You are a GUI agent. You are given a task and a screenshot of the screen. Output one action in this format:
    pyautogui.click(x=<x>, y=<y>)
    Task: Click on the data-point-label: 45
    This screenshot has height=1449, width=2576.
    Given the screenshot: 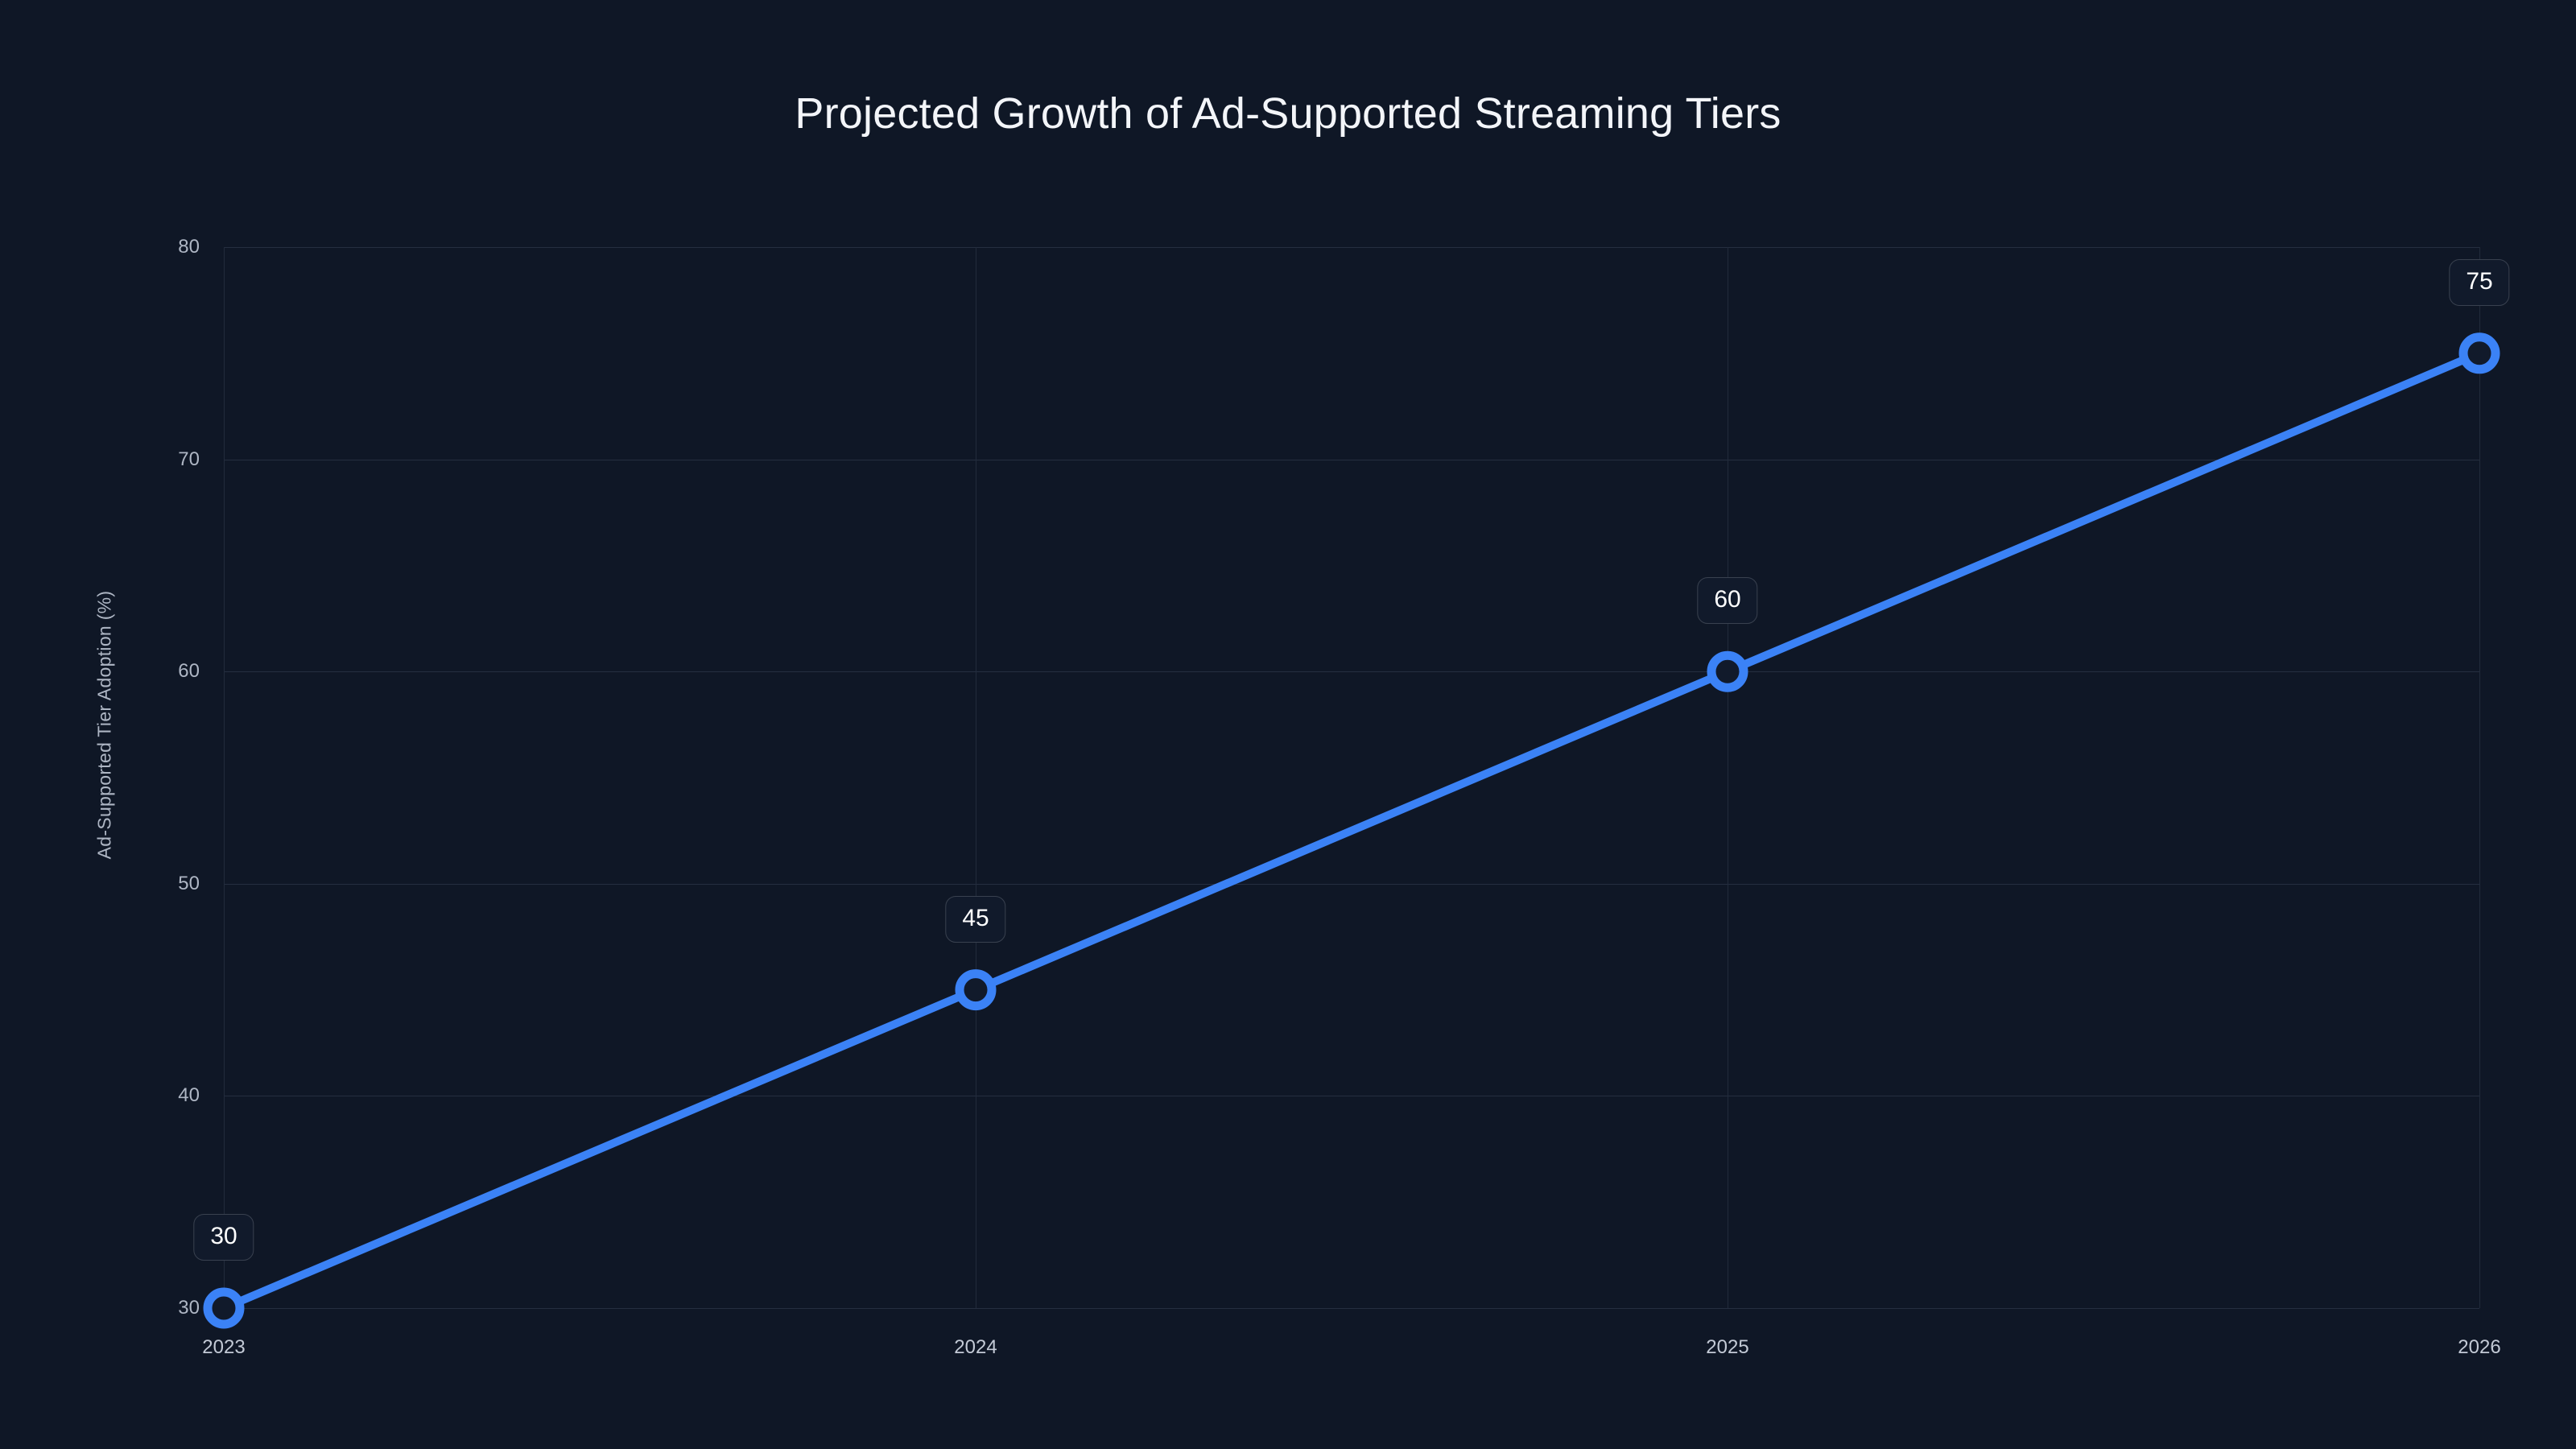 What is the action you would take?
    pyautogui.click(x=975, y=919)
    